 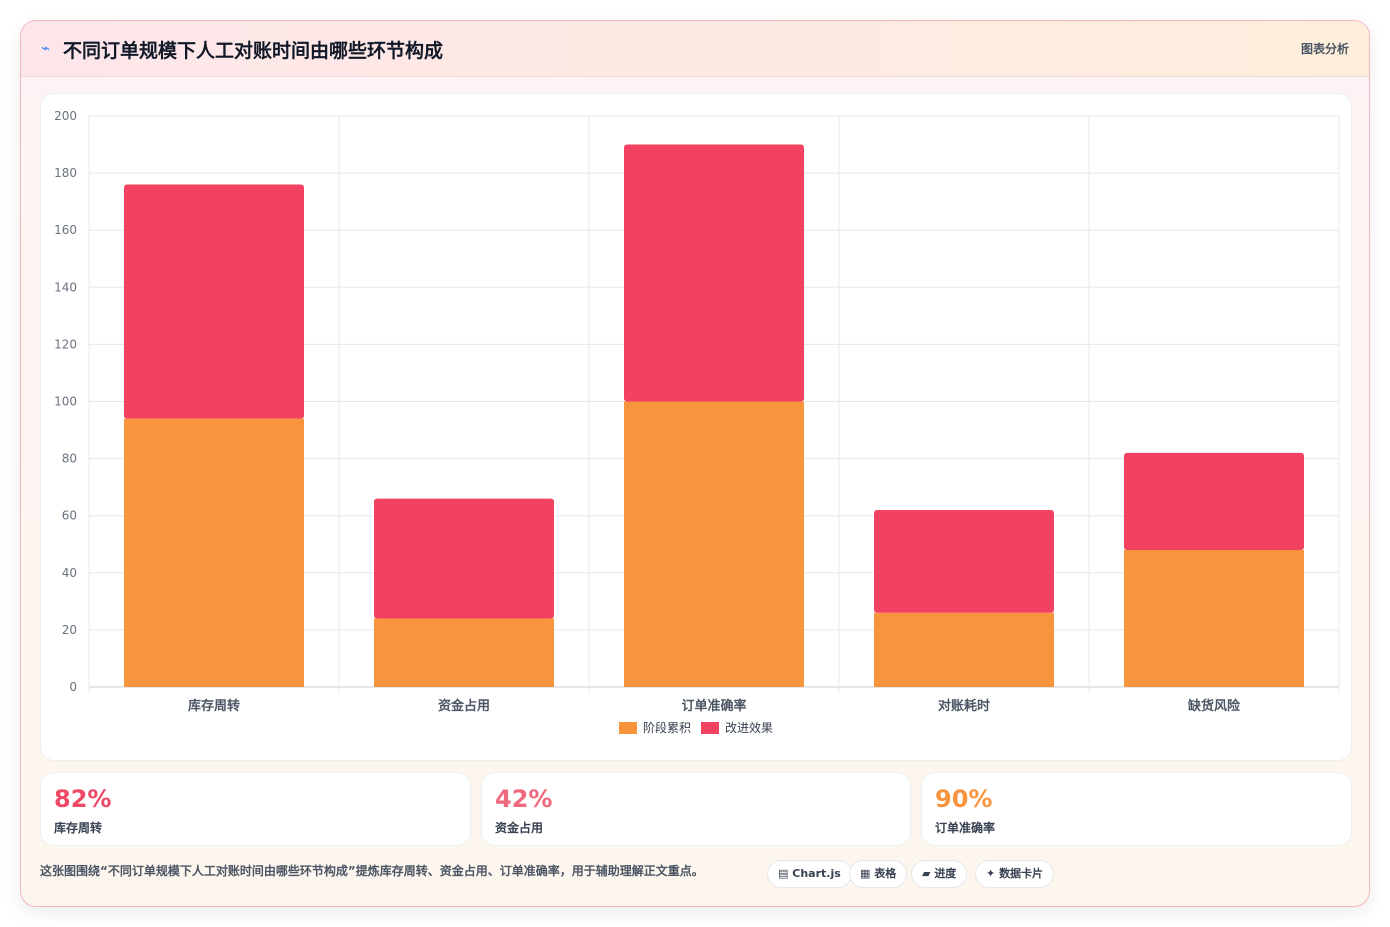 I want to click on stat-value: 90%, so click(x=964, y=799).